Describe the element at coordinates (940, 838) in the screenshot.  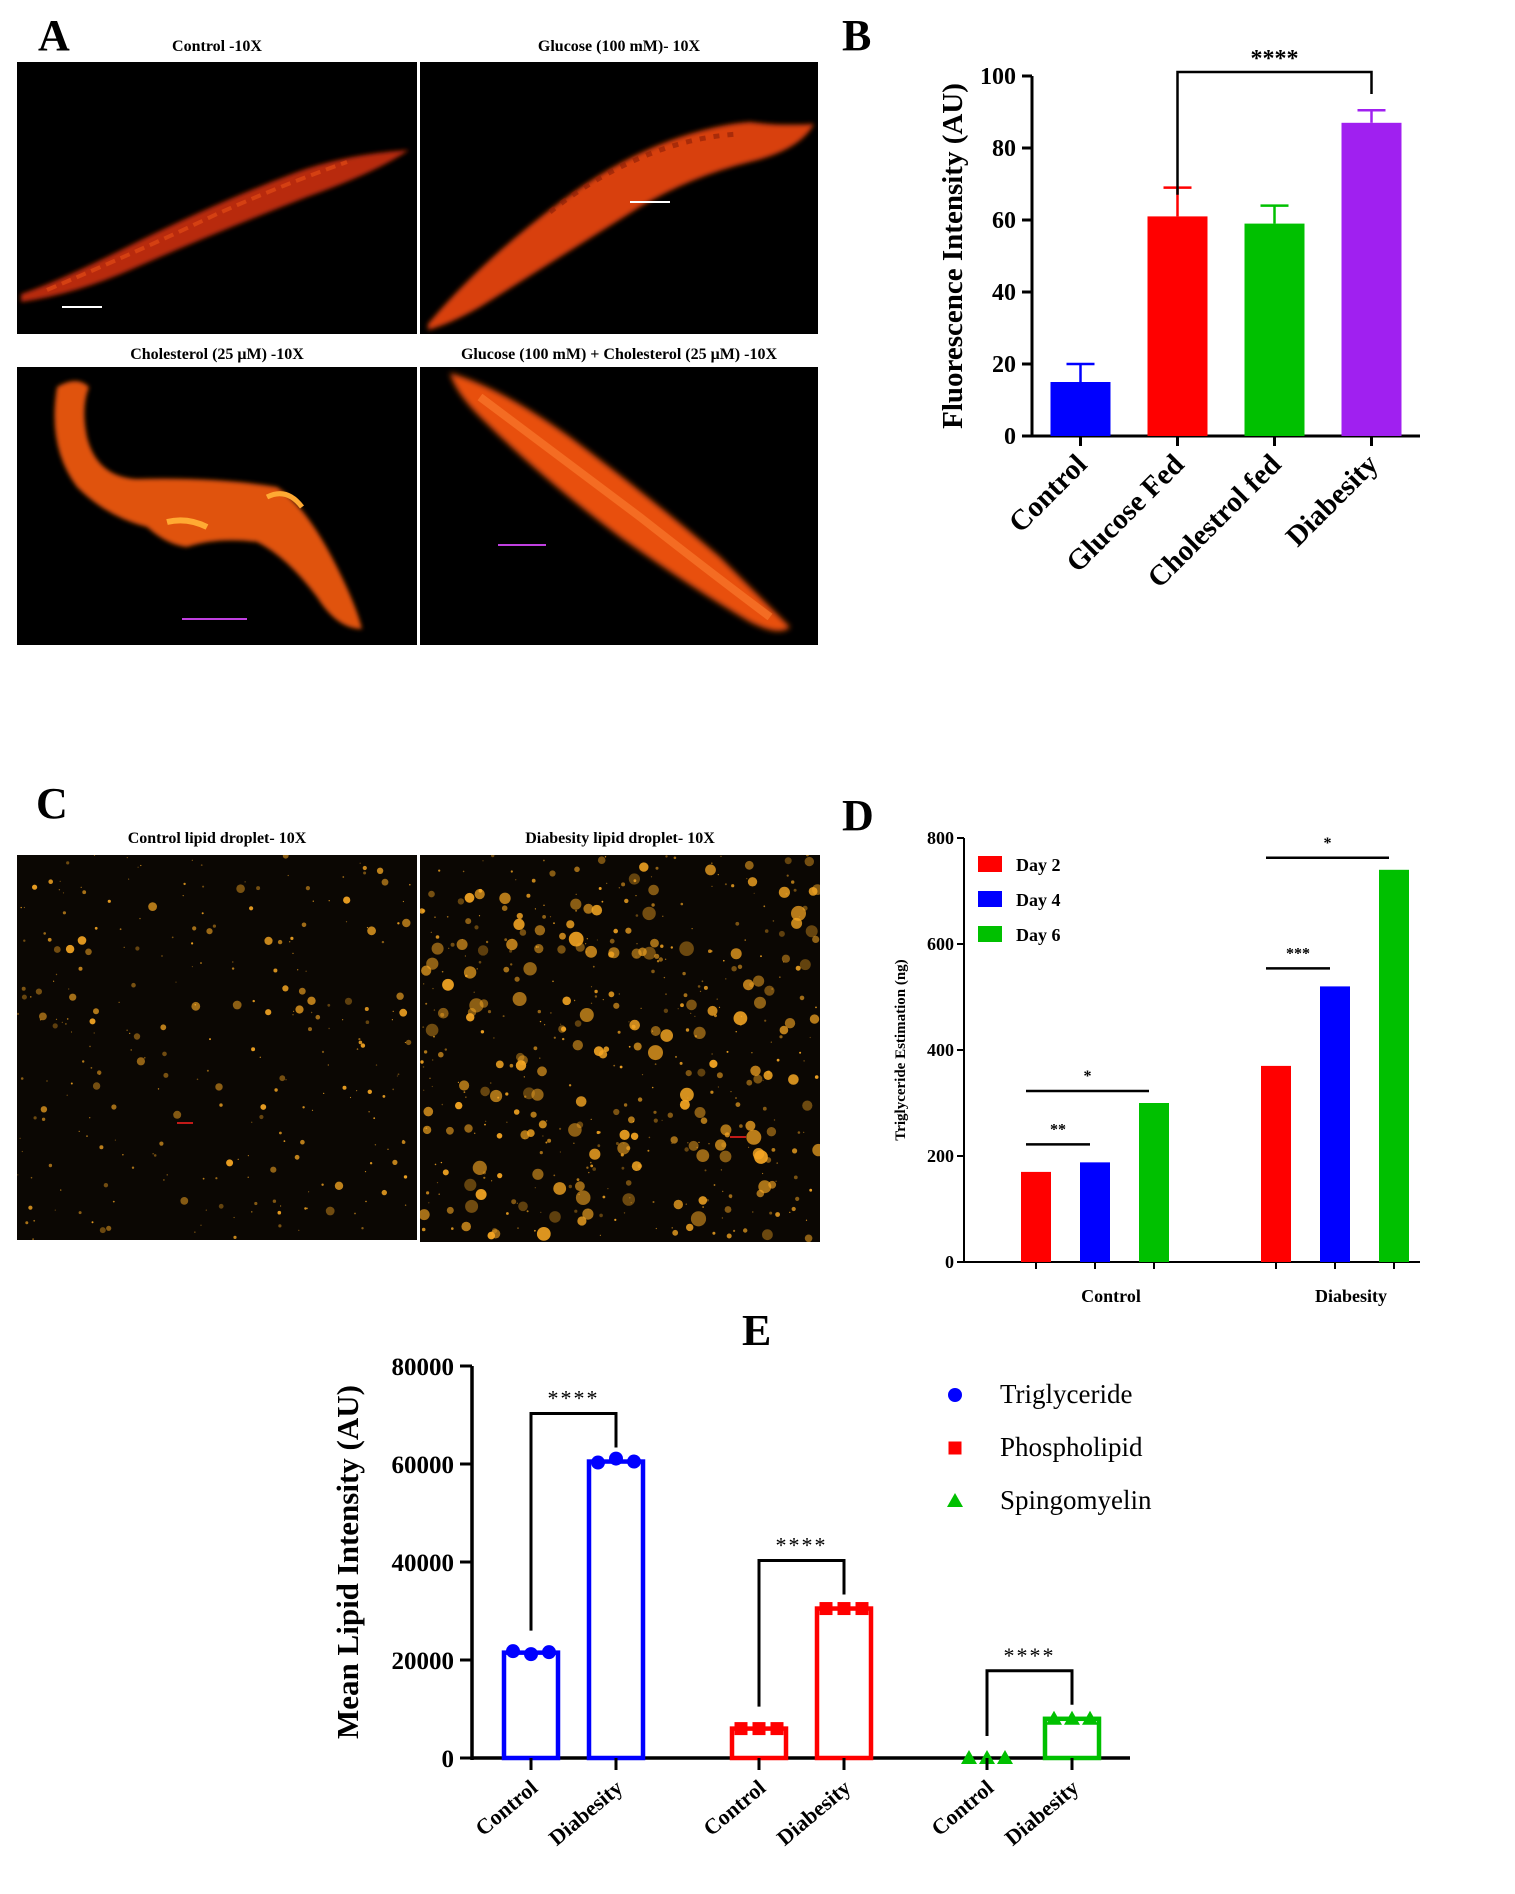
I see `y-tick-label: 800` at that location.